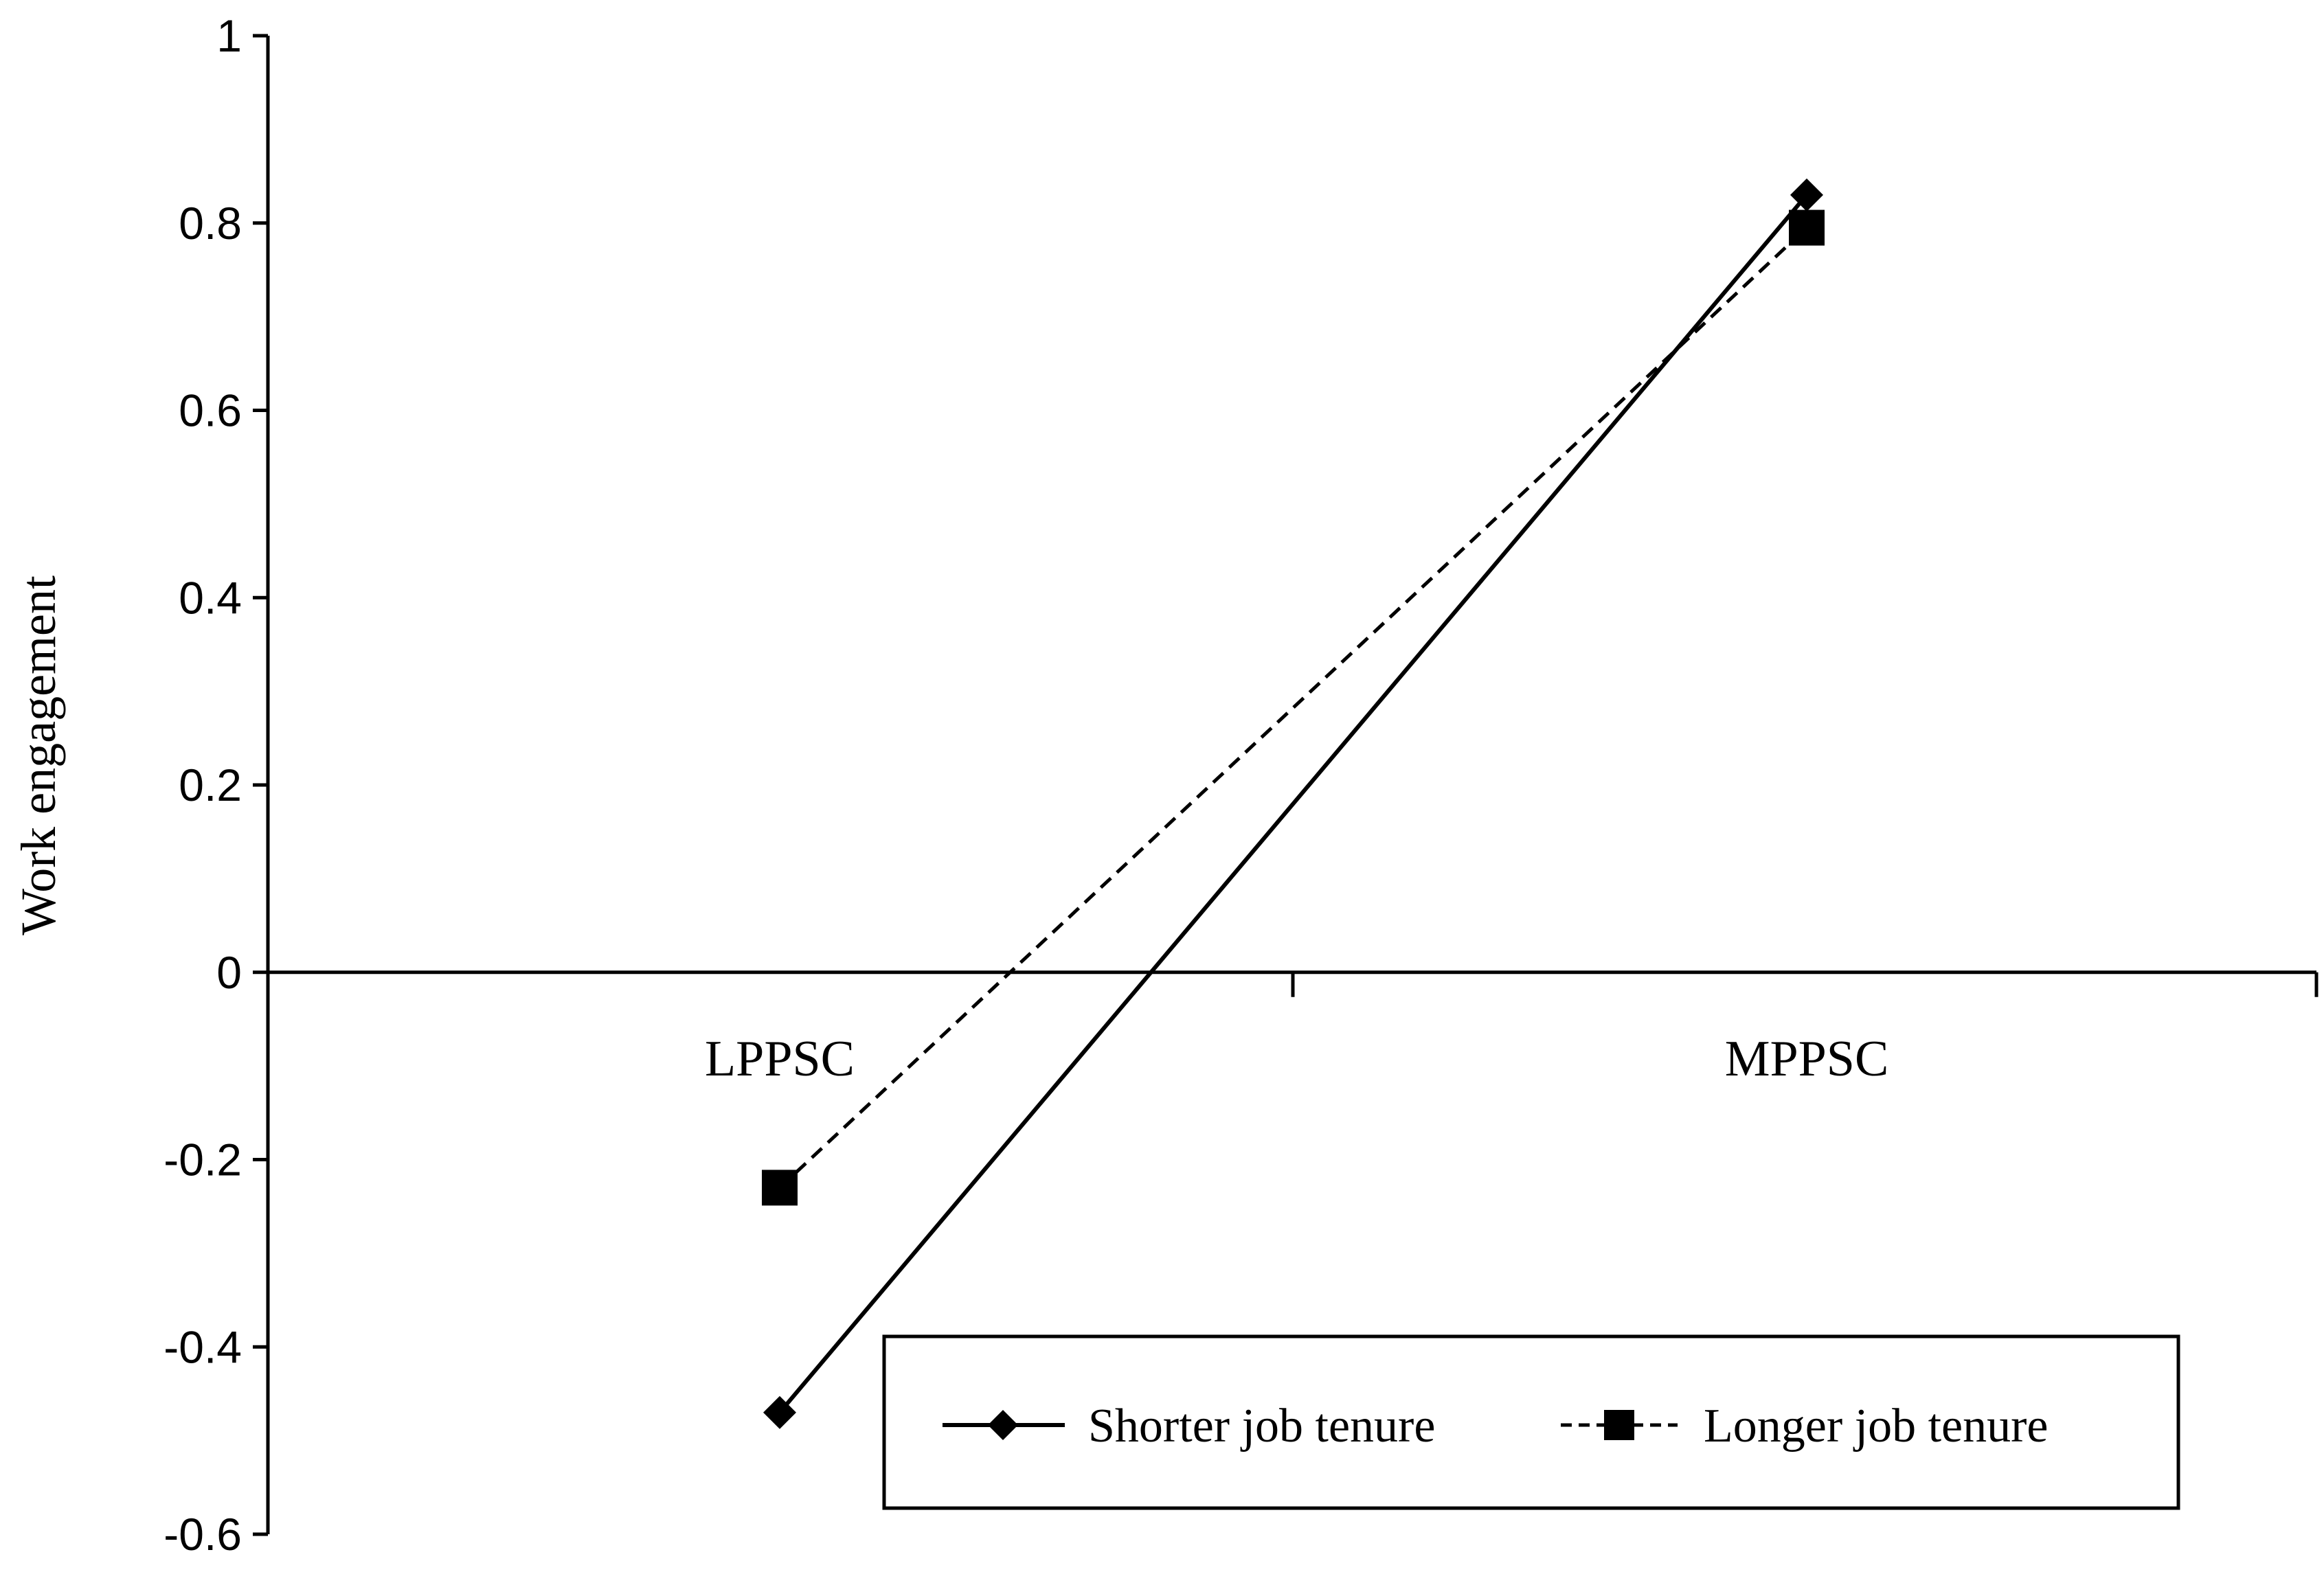 The image size is (2324, 1572). What do you see at coordinates (229, 972) in the screenshot?
I see `y-tick-label: 0` at bounding box center [229, 972].